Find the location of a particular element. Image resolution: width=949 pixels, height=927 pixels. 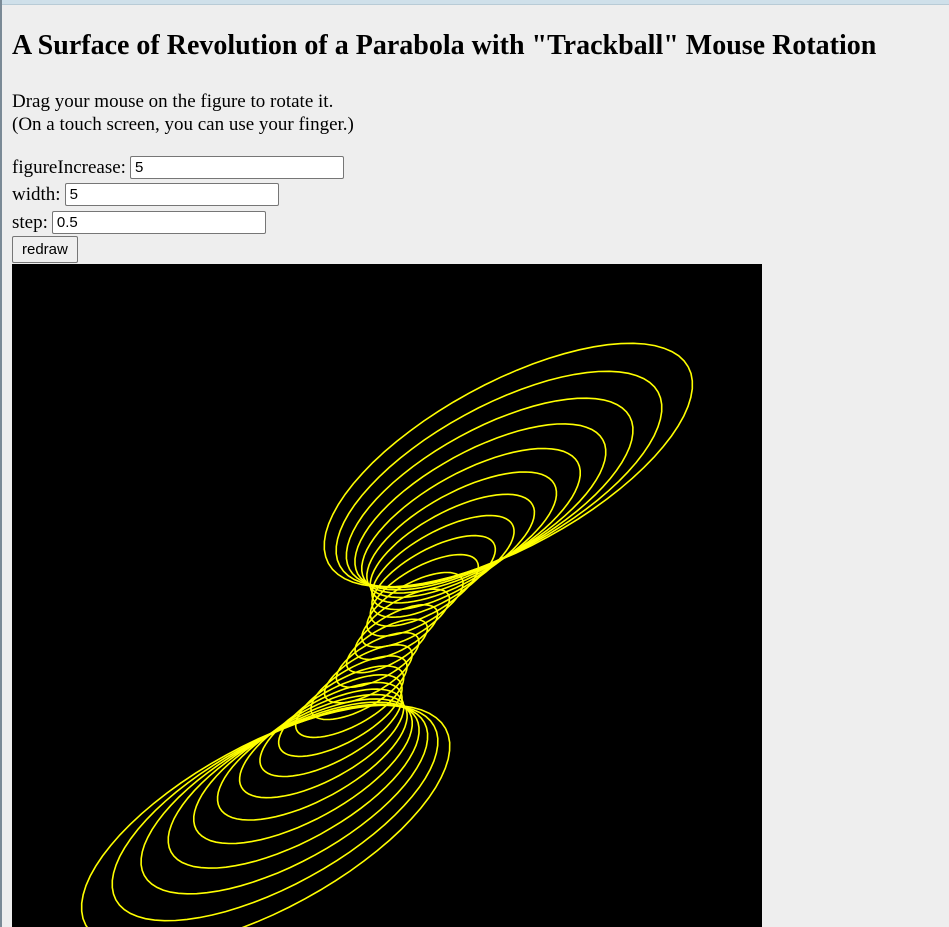

figure-increase-label: figureIncrease: is located at coordinates (69, 167).